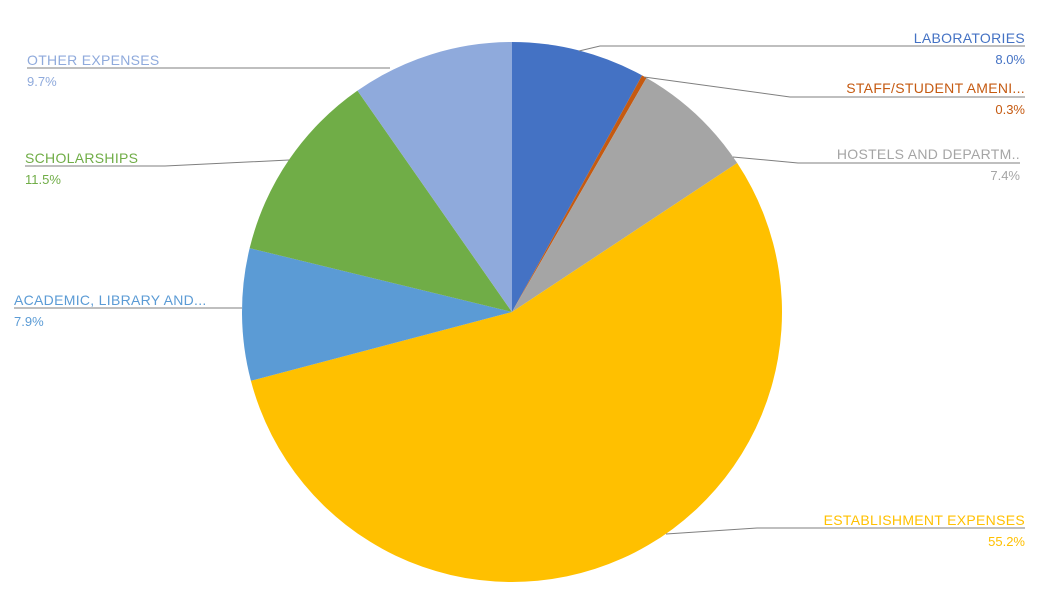  I want to click on pie-slice-hostels-and-departm, so click(625, 194).